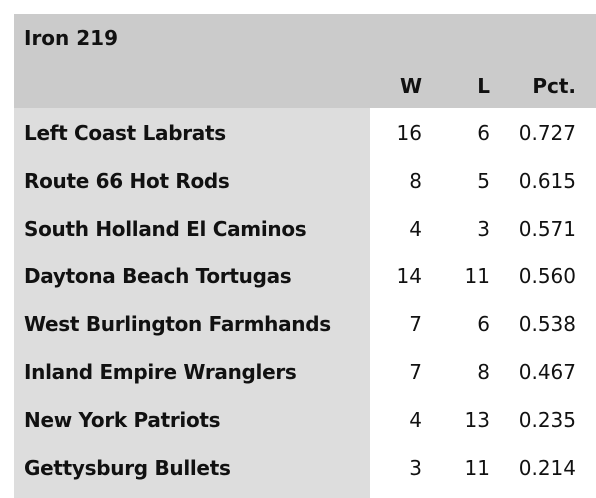  Describe the element at coordinates (547, 180) in the screenshot. I see `win-pct: 0.615` at that location.